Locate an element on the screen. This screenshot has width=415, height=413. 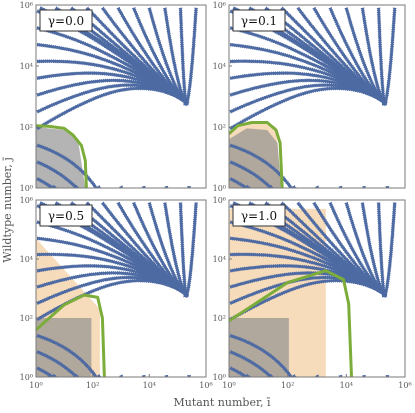
y-axis-title: Wildtype number, j̄ is located at coordinates (7, 210).